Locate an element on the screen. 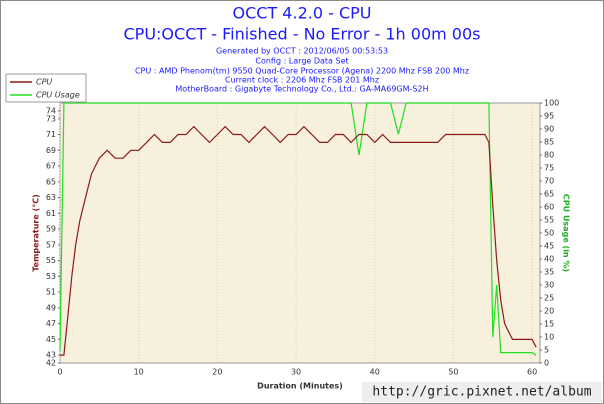  y-tick-label: 55 is located at coordinates (51, 260).